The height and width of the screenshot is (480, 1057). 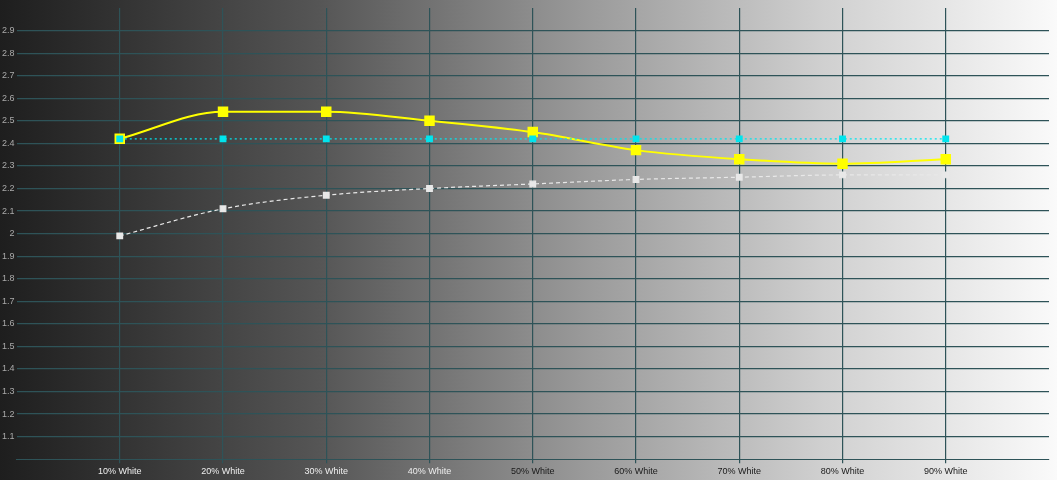 What do you see at coordinates (8, 413) in the screenshot?
I see `y-tick-label: 1.2` at bounding box center [8, 413].